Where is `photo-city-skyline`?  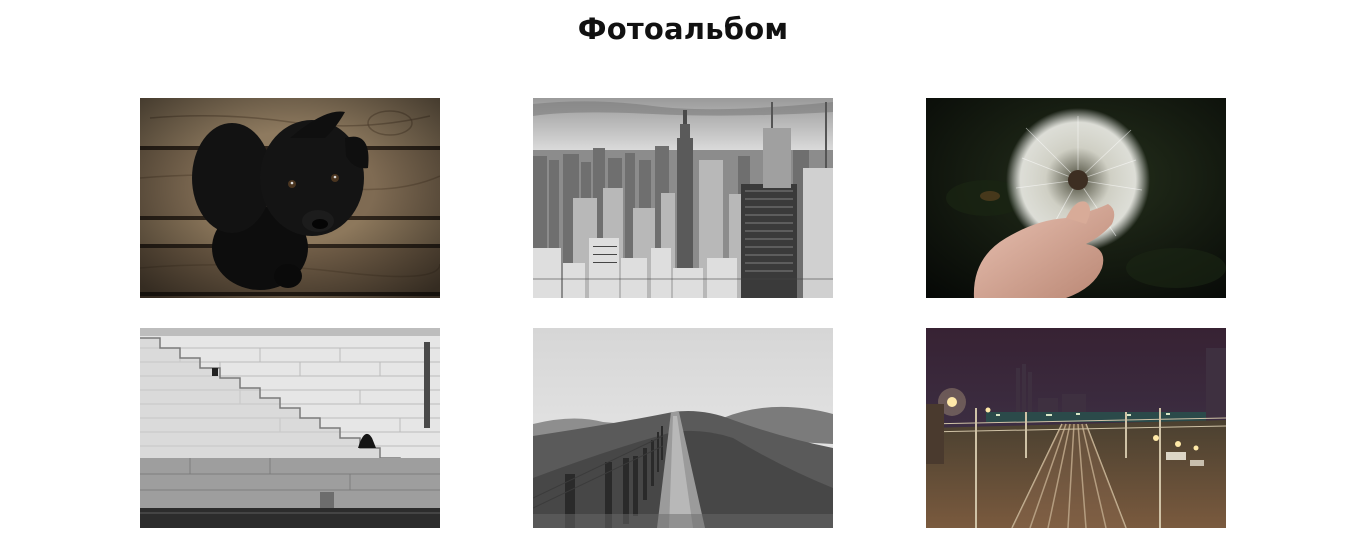
photo-city-skyline is located at coordinates (683, 198).